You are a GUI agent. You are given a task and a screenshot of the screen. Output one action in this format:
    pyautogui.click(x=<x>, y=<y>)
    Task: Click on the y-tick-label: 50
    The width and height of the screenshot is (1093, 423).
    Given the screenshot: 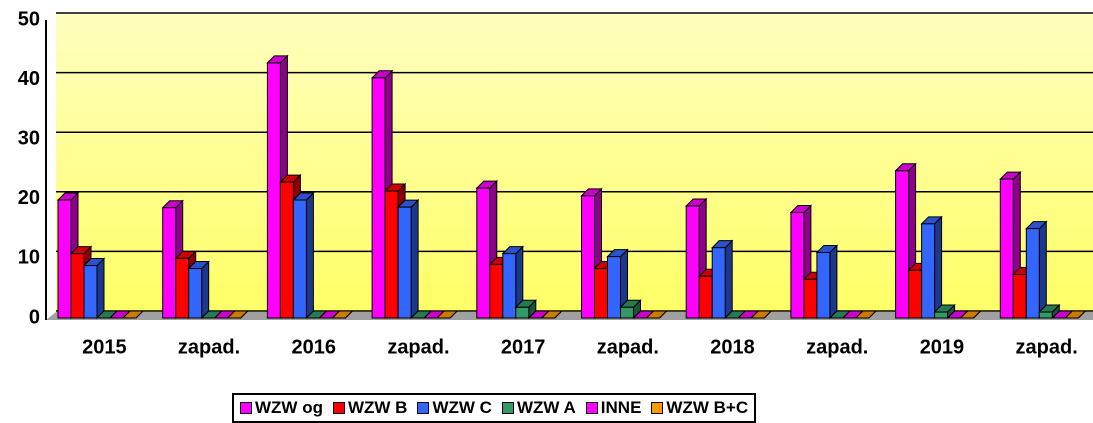 What is the action you would take?
    pyautogui.click(x=29, y=19)
    